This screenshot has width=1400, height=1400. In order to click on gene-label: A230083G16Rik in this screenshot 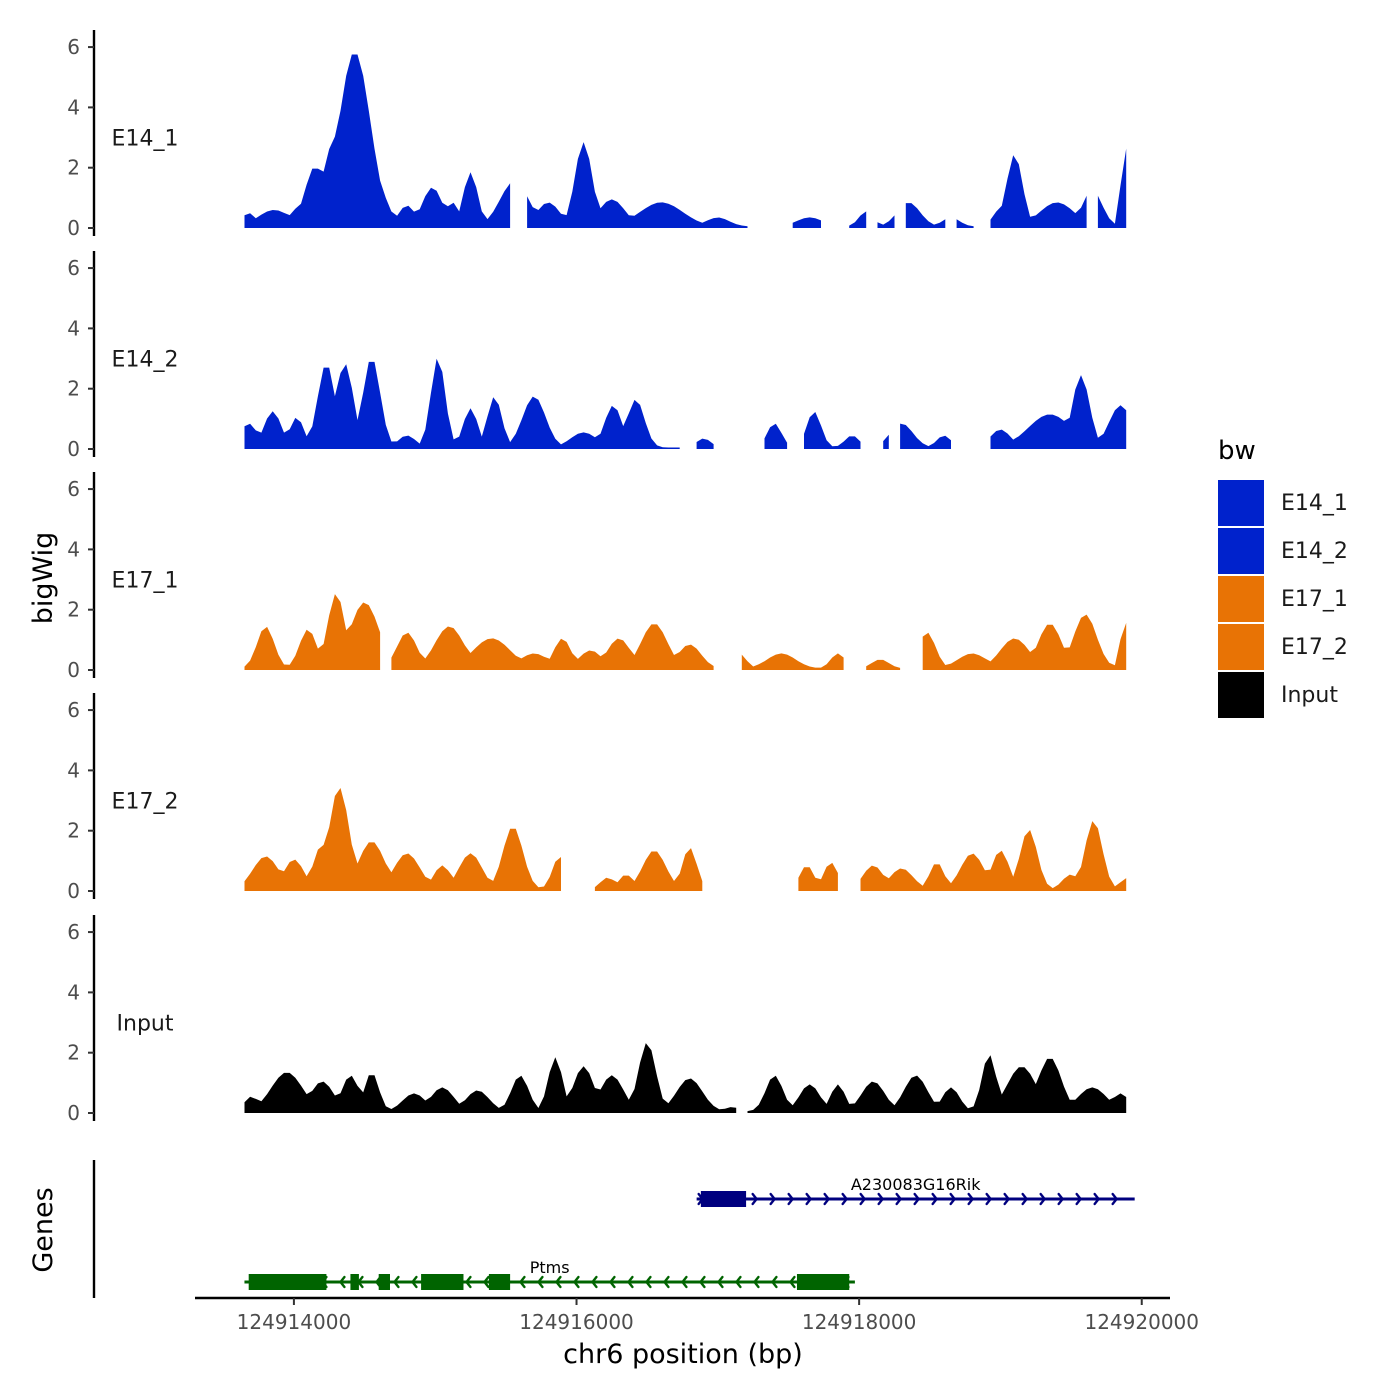, I will do `click(916, 1184)`.